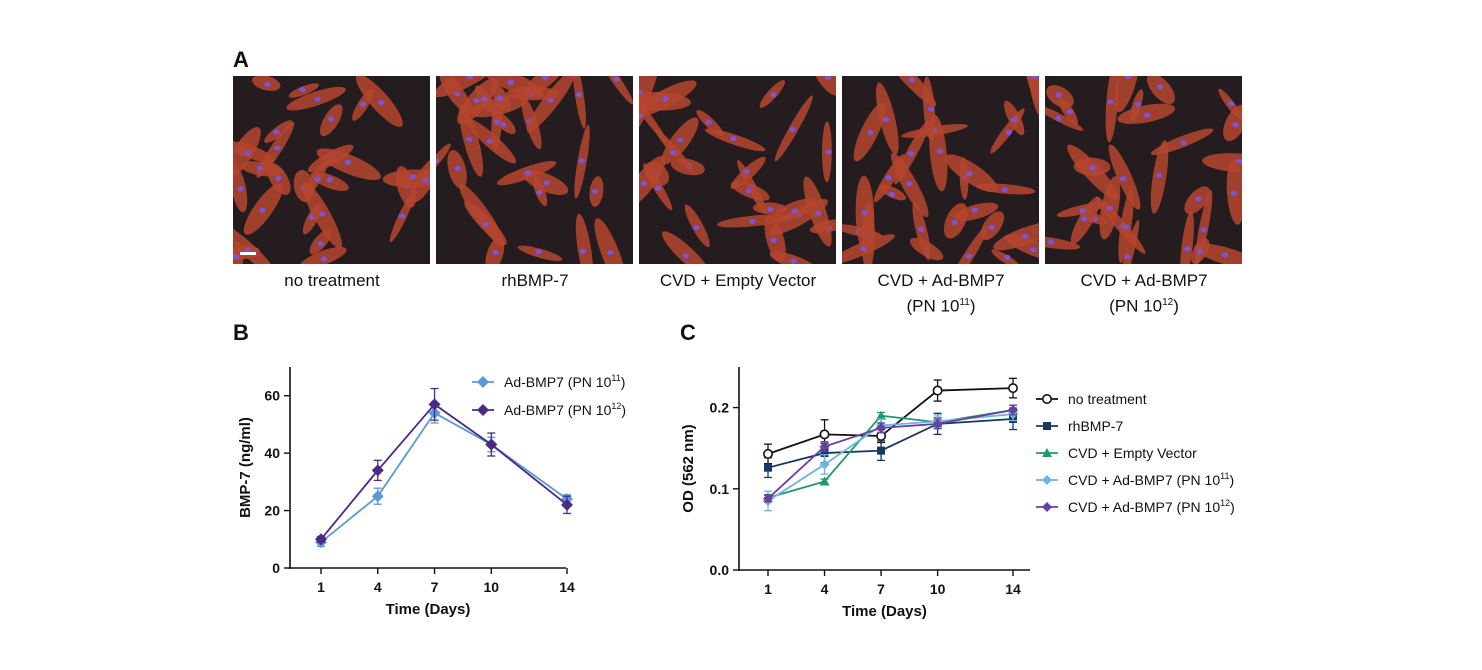  Describe the element at coordinates (1144, 280) in the screenshot. I see `label-text: CVD + Ad-BMP7` at that location.